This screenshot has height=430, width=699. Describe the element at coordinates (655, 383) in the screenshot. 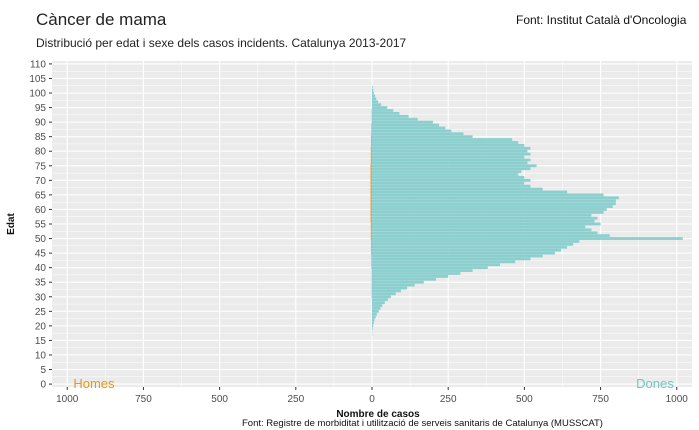

I see `annotation-dones: Dones` at that location.